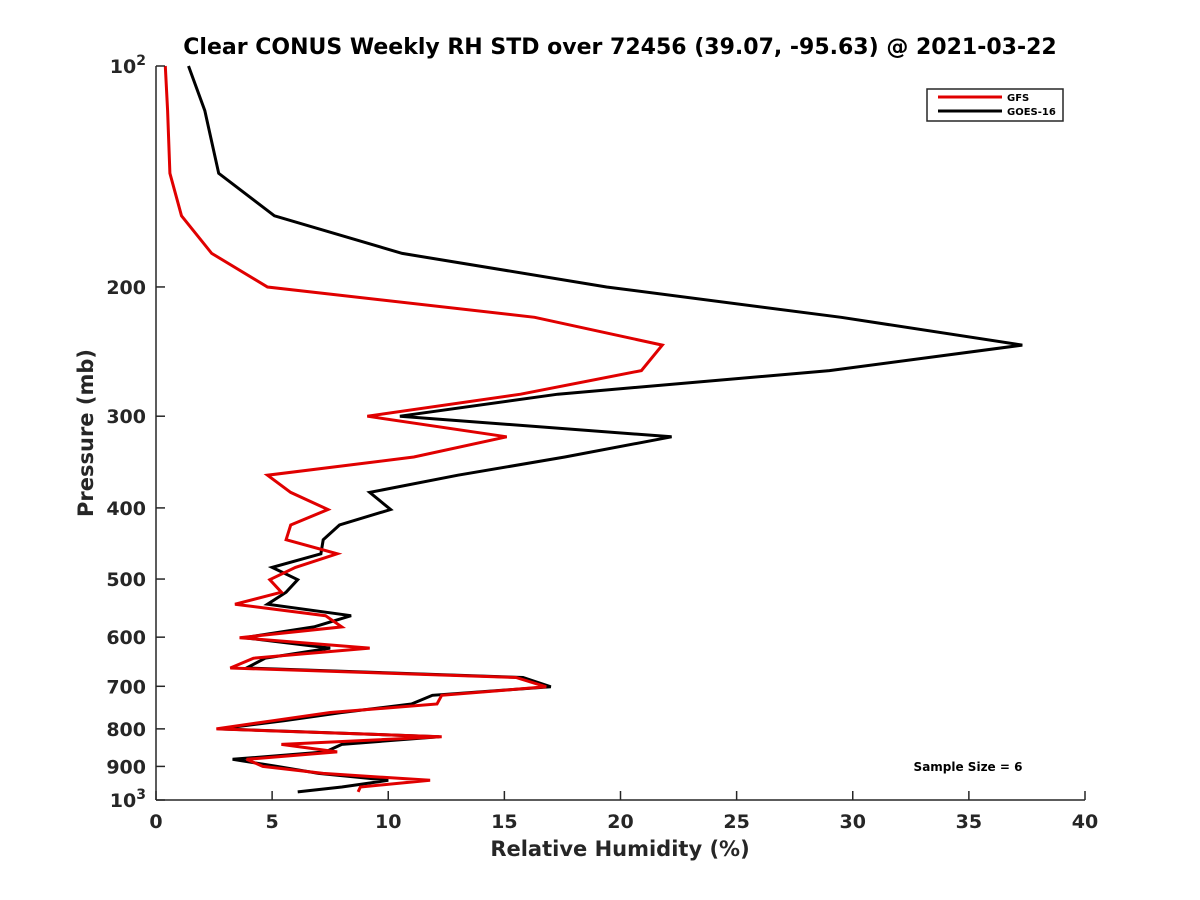 Image resolution: width=1200 pixels, height=900 pixels. Describe the element at coordinates (969, 822) in the screenshot. I see `x-tick-label: 35` at that location.